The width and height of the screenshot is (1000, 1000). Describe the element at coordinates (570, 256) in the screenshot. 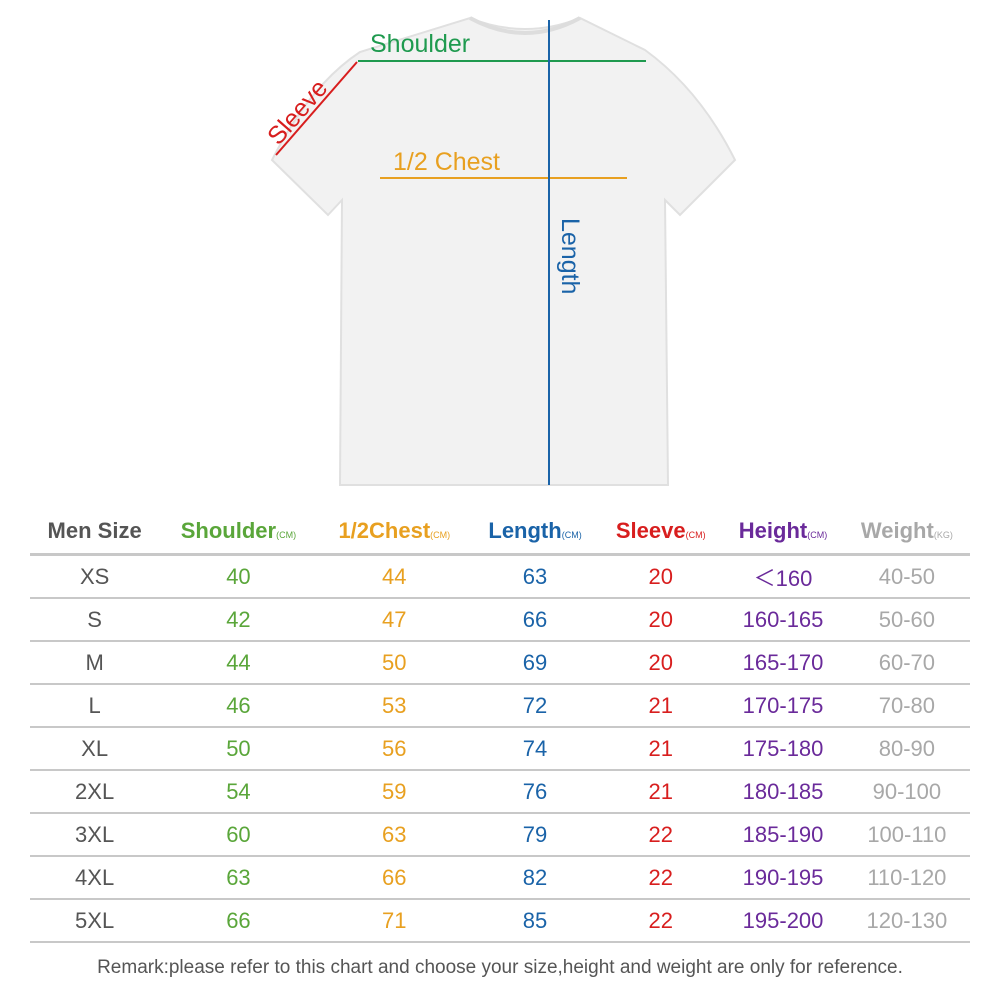

I see `length-label: Length` at that location.